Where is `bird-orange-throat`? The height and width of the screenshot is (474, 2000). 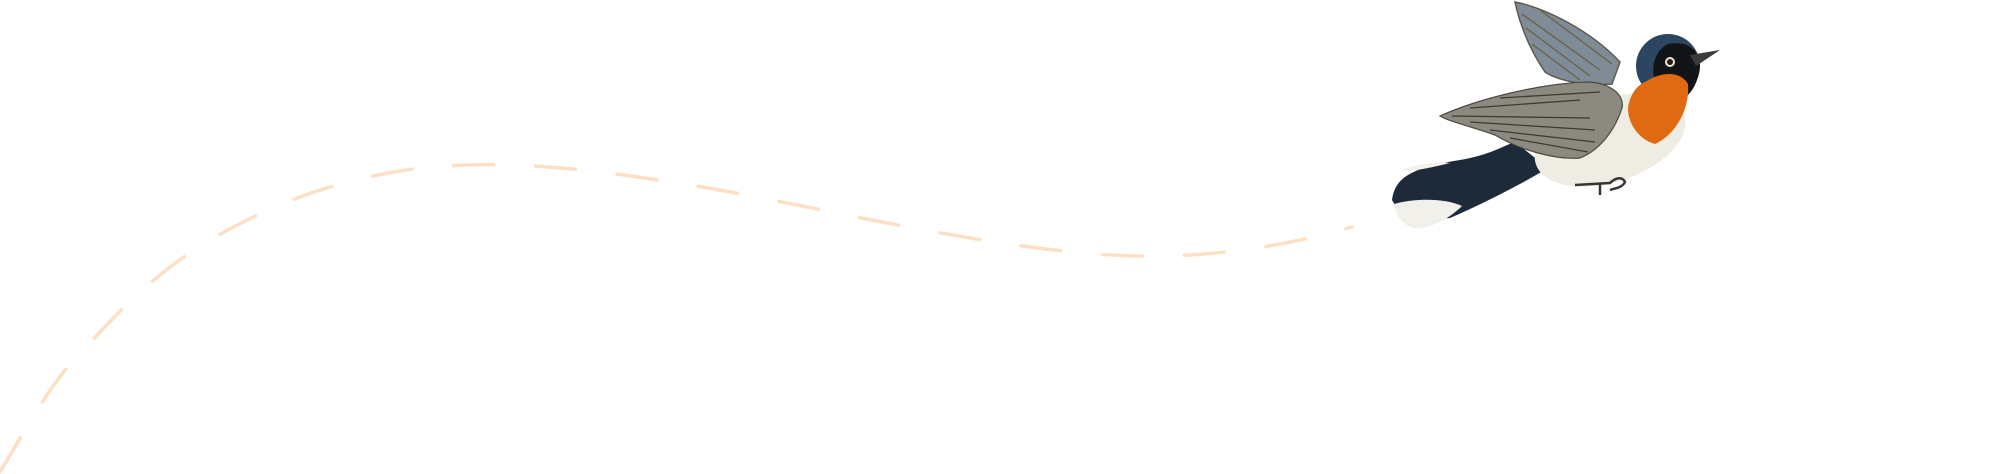 bird-orange-throat is located at coordinates (1658, 109).